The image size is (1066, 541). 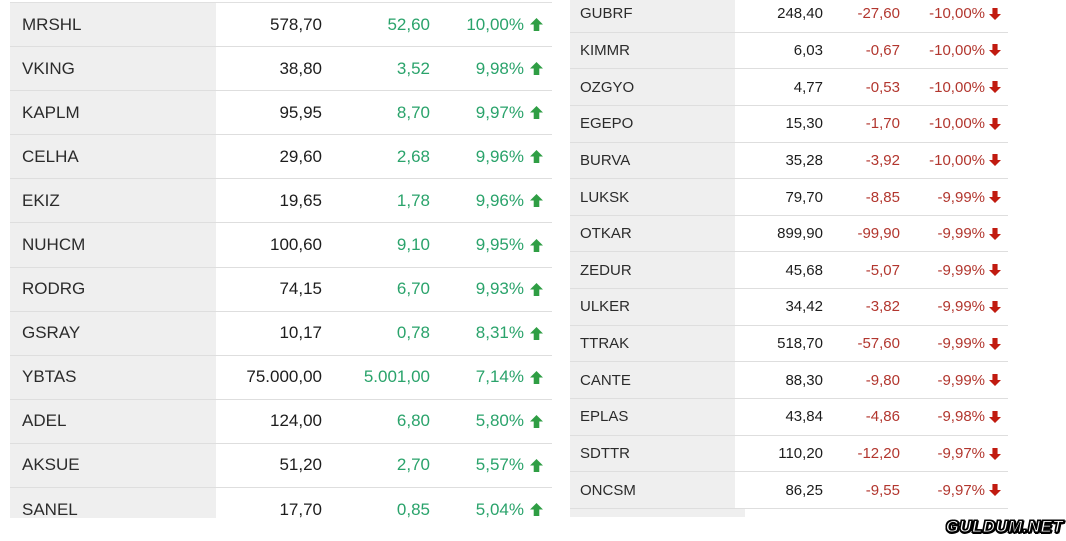 I want to click on stock-row: OZGYO 4,77 -0,53 -10,00%, so click(x=789, y=87).